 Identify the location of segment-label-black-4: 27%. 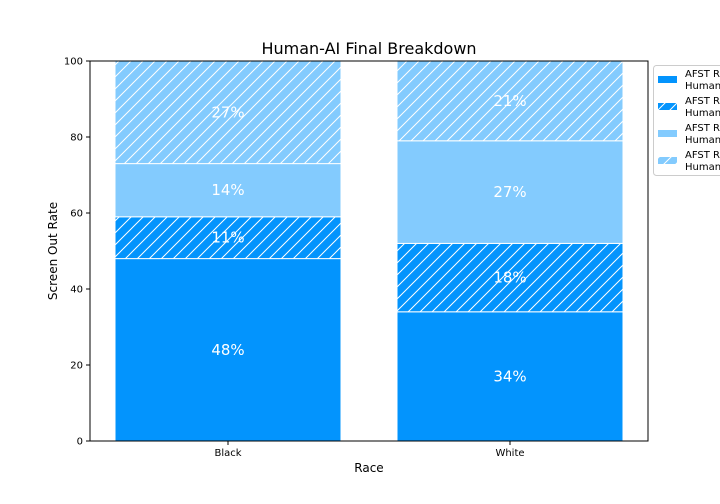
(227, 112).